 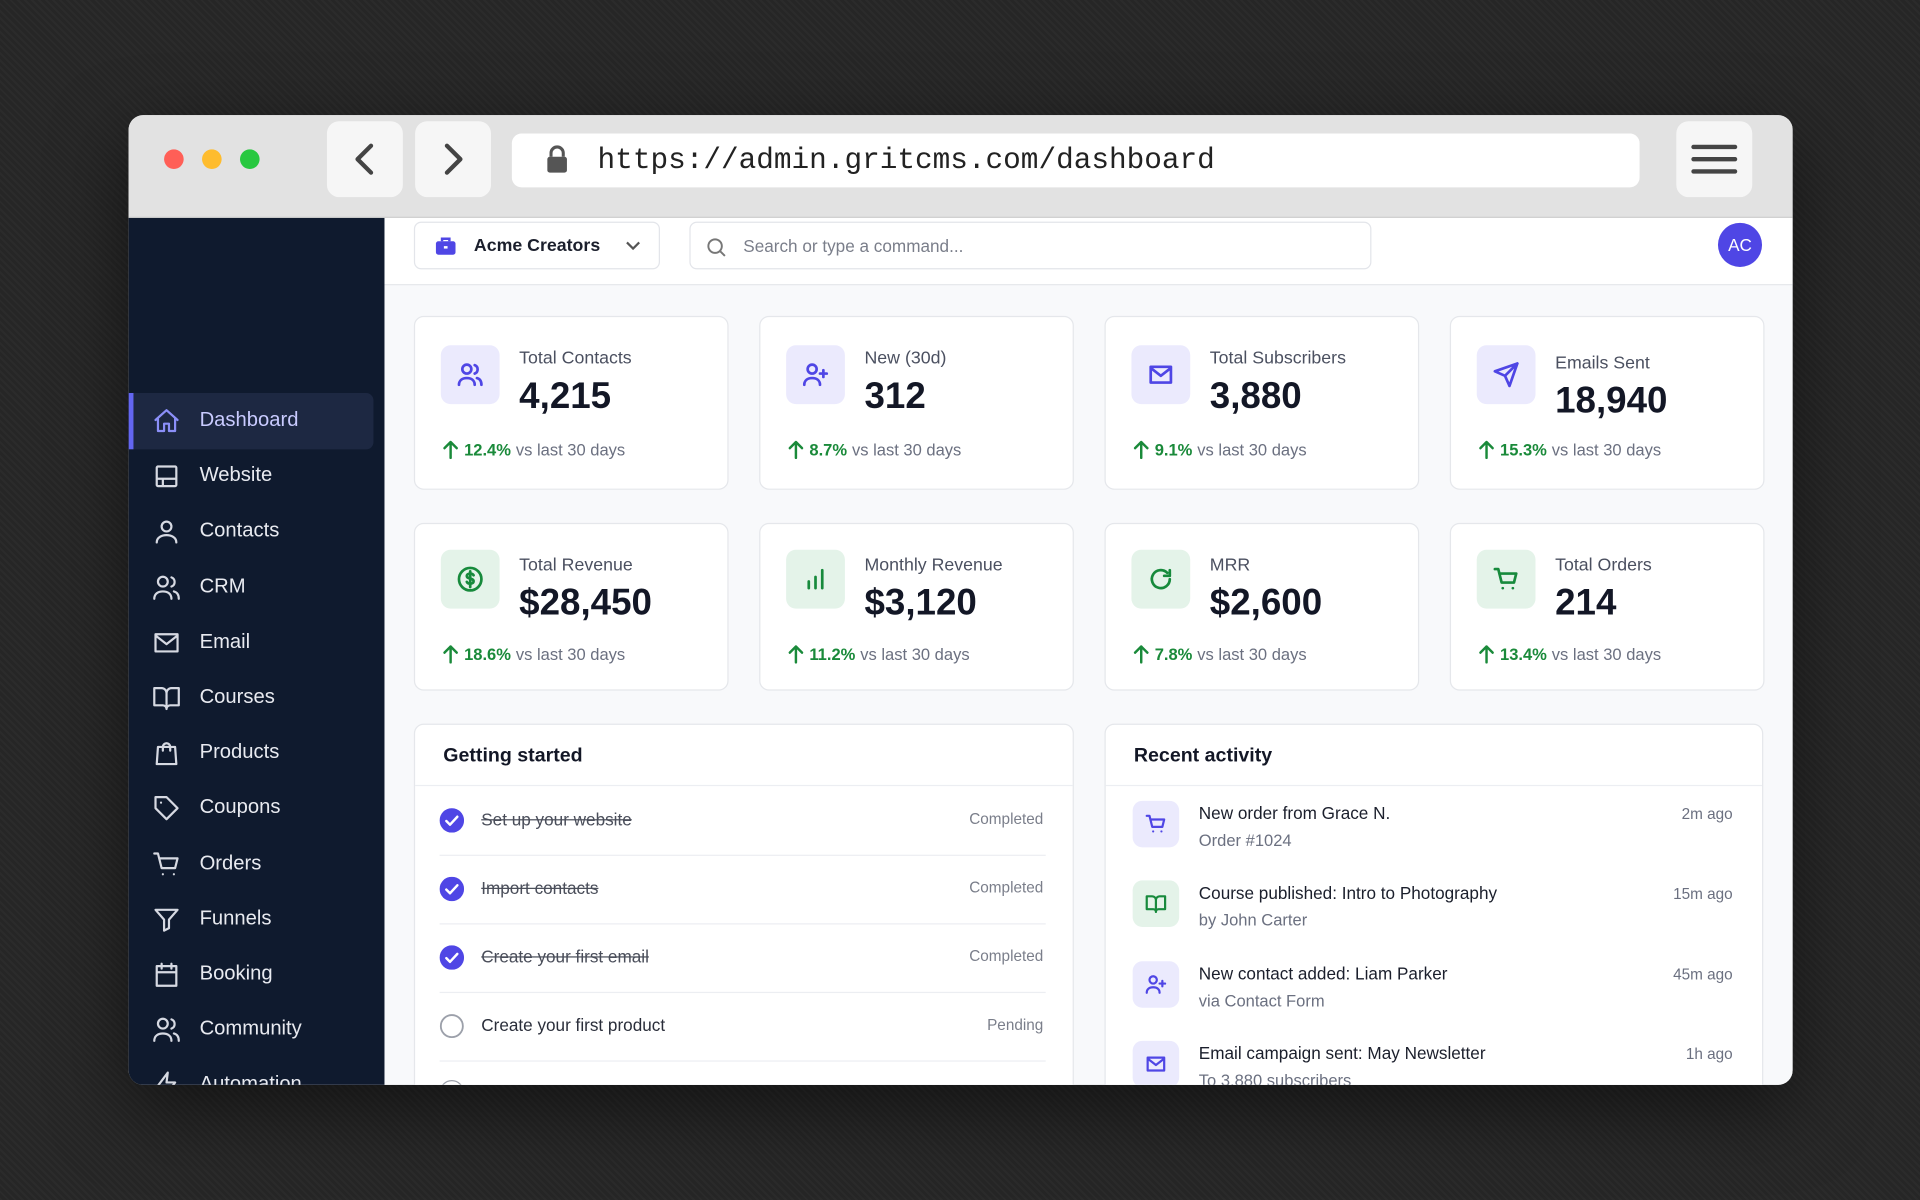 What do you see at coordinates (1342, 1053) in the screenshot?
I see `activity-title: Email campaign sent: May Newsletter` at bounding box center [1342, 1053].